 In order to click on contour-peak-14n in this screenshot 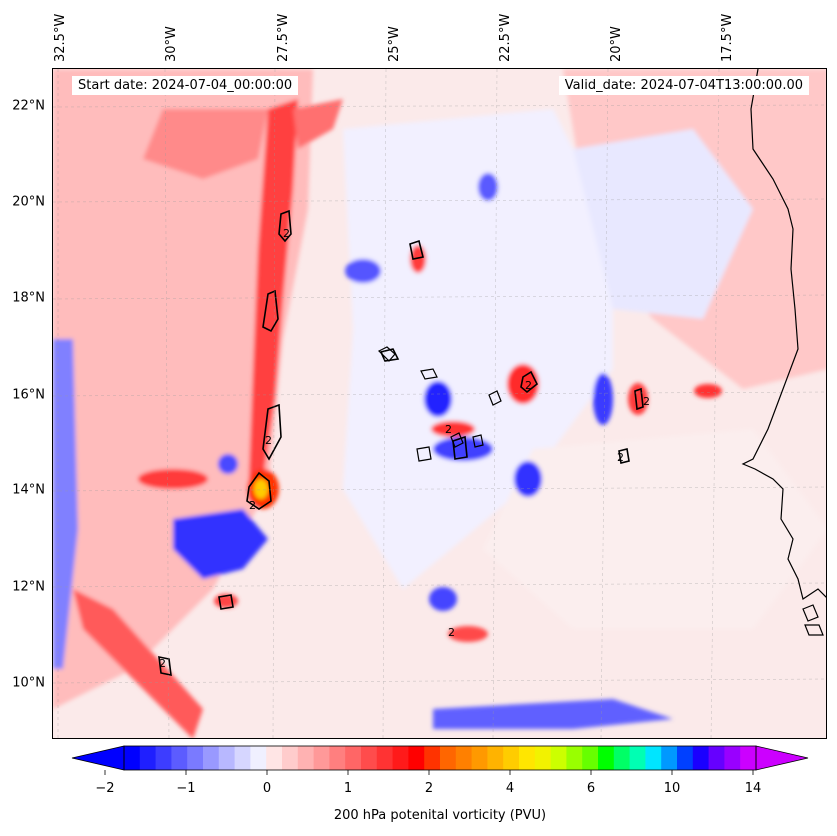, I will do `click(259, 490)`.